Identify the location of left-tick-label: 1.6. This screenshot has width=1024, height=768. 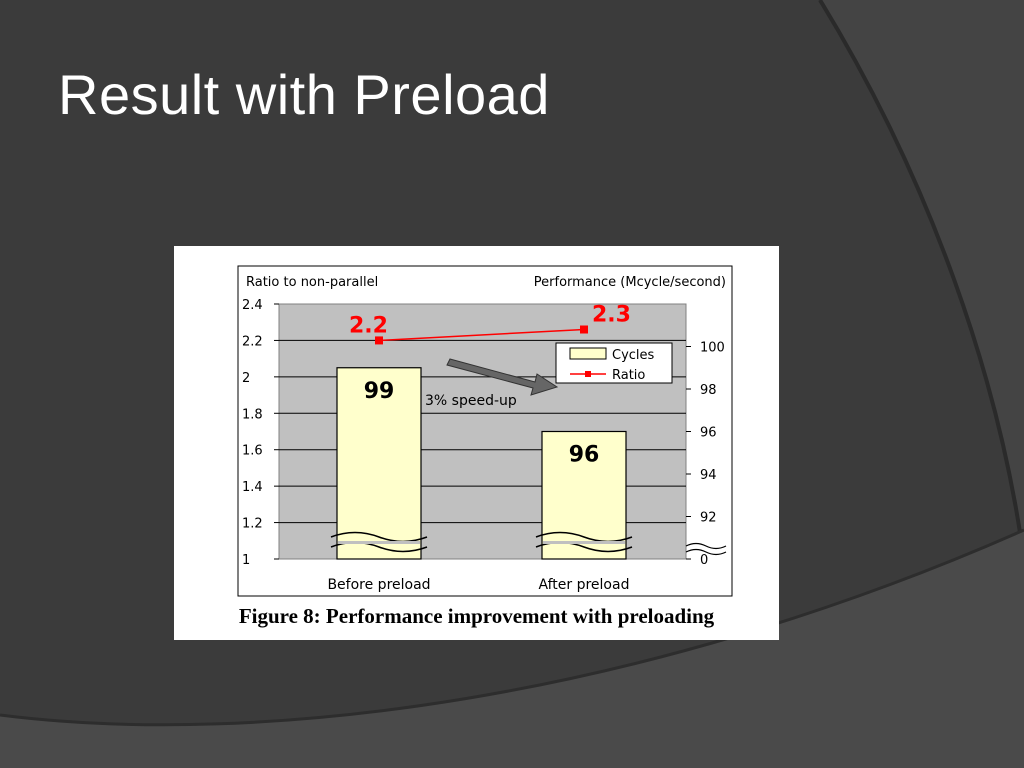
(252, 451).